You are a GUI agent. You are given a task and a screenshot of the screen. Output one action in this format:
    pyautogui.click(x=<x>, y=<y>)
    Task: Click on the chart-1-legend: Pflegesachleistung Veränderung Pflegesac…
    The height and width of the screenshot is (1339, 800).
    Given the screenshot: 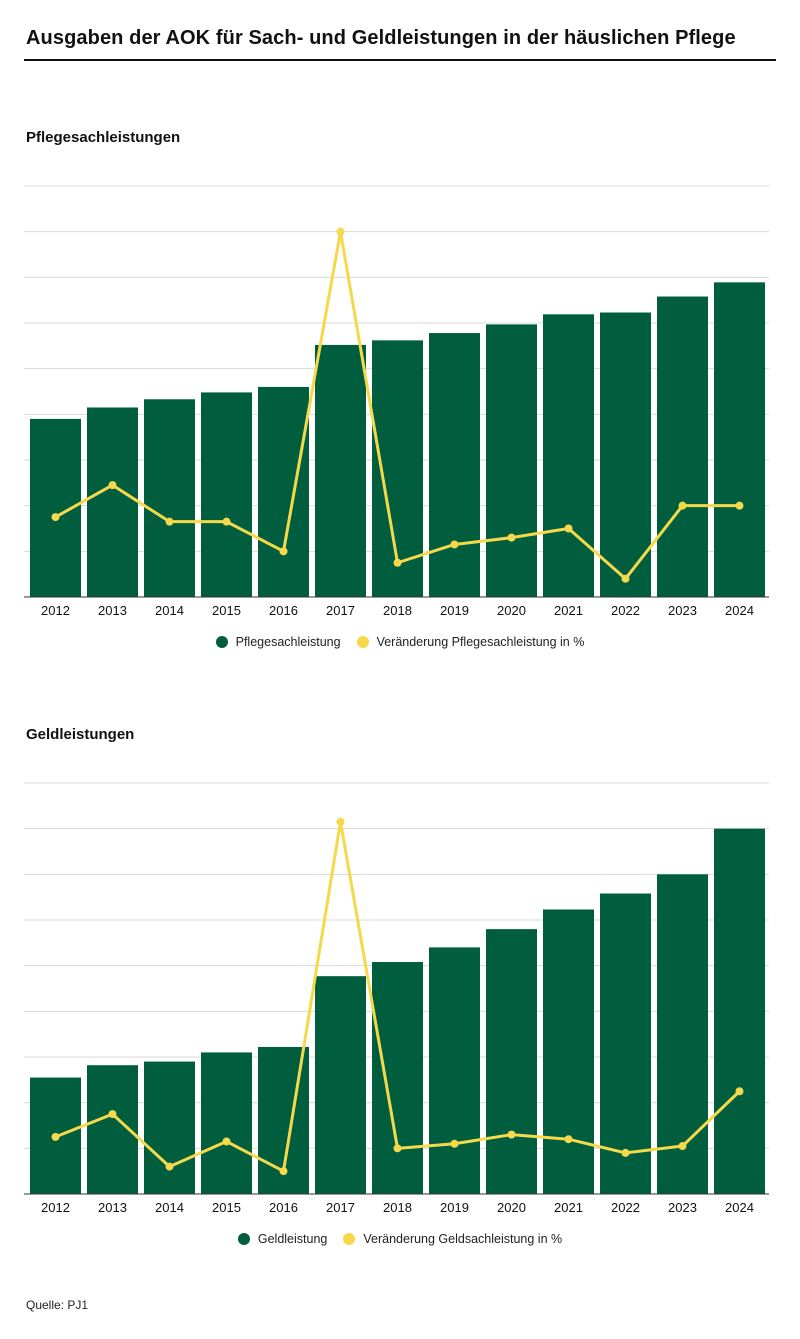 What is the action you would take?
    pyautogui.click(x=400, y=642)
    